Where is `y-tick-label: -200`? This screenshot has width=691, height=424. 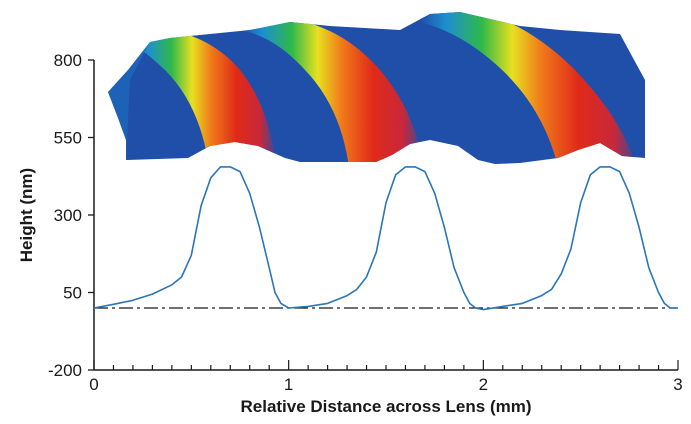 y-tick-label: -200 is located at coordinates (65, 370).